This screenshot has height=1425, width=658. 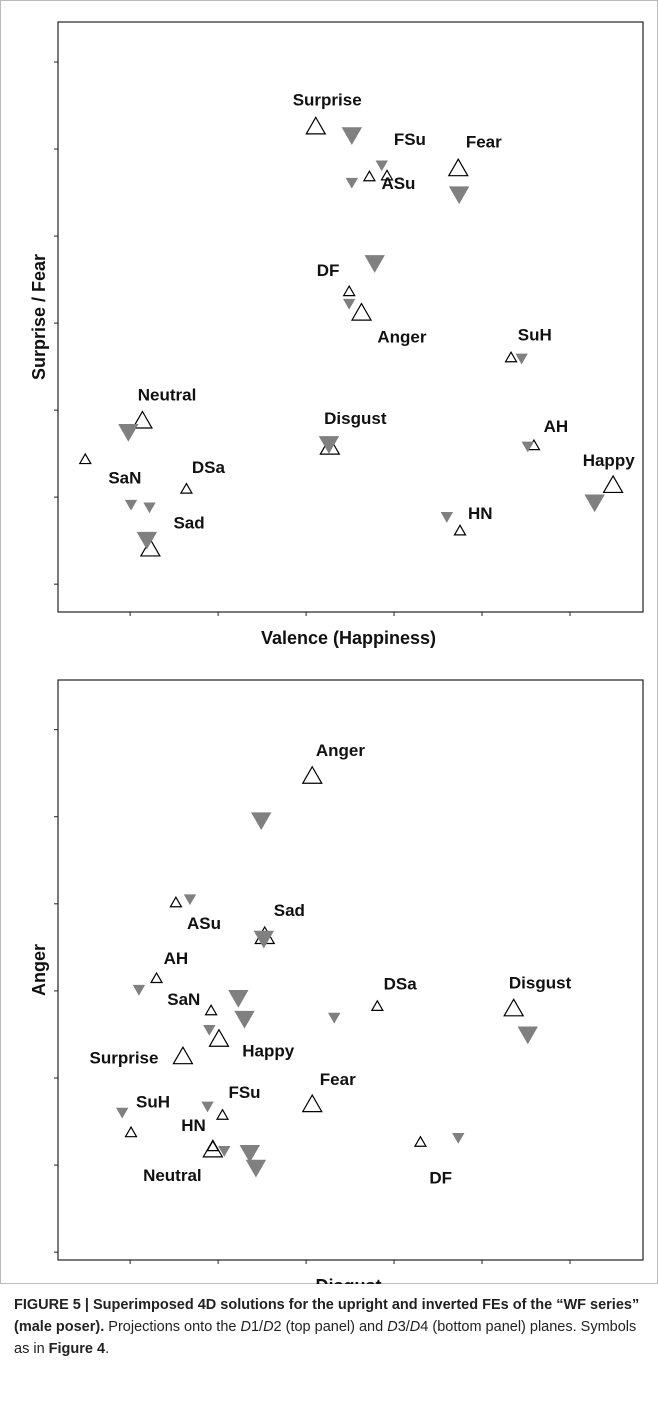 What do you see at coordinates (39, 317) in the screenshot?
I see `y-axis-label: Surprise / Fear` at bounding box center [39, 317].